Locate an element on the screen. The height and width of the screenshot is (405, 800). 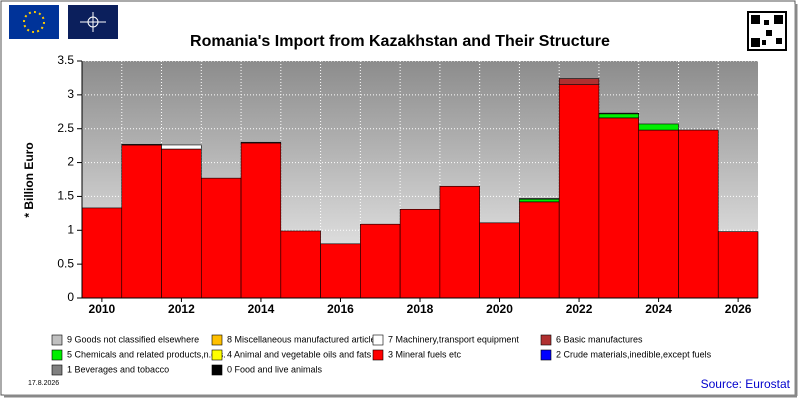
x-tick-label: 2012 is located at coordinates (181, 309).